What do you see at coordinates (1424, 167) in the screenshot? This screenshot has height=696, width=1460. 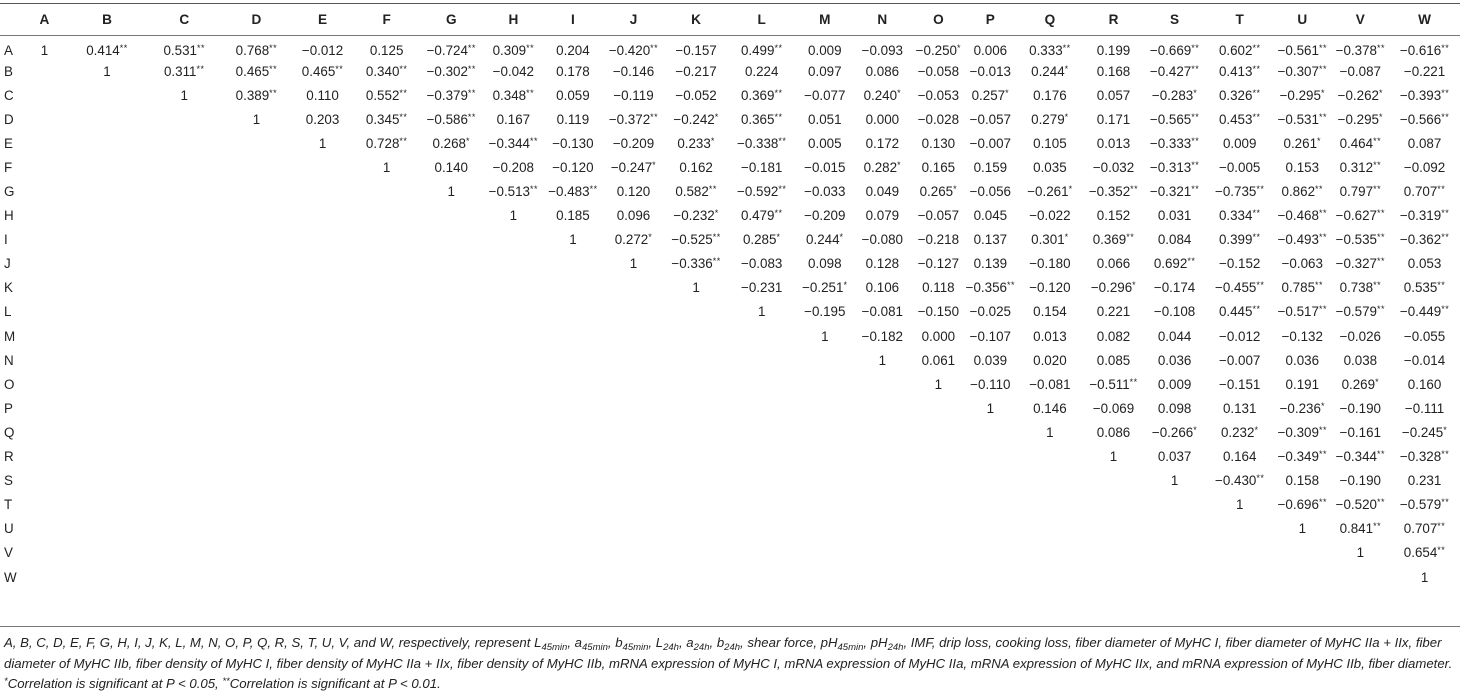 I see `cell-value: −0.092` at bounding box center [1424, 167].